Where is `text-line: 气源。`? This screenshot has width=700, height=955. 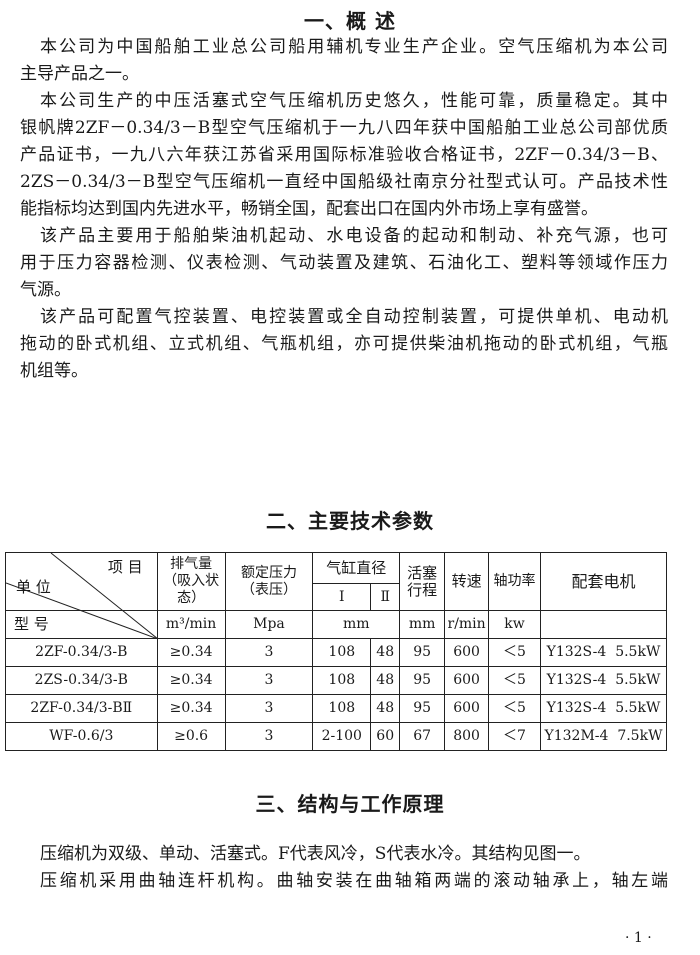 text-line: 气源。 is located at coordinates (45, 290).